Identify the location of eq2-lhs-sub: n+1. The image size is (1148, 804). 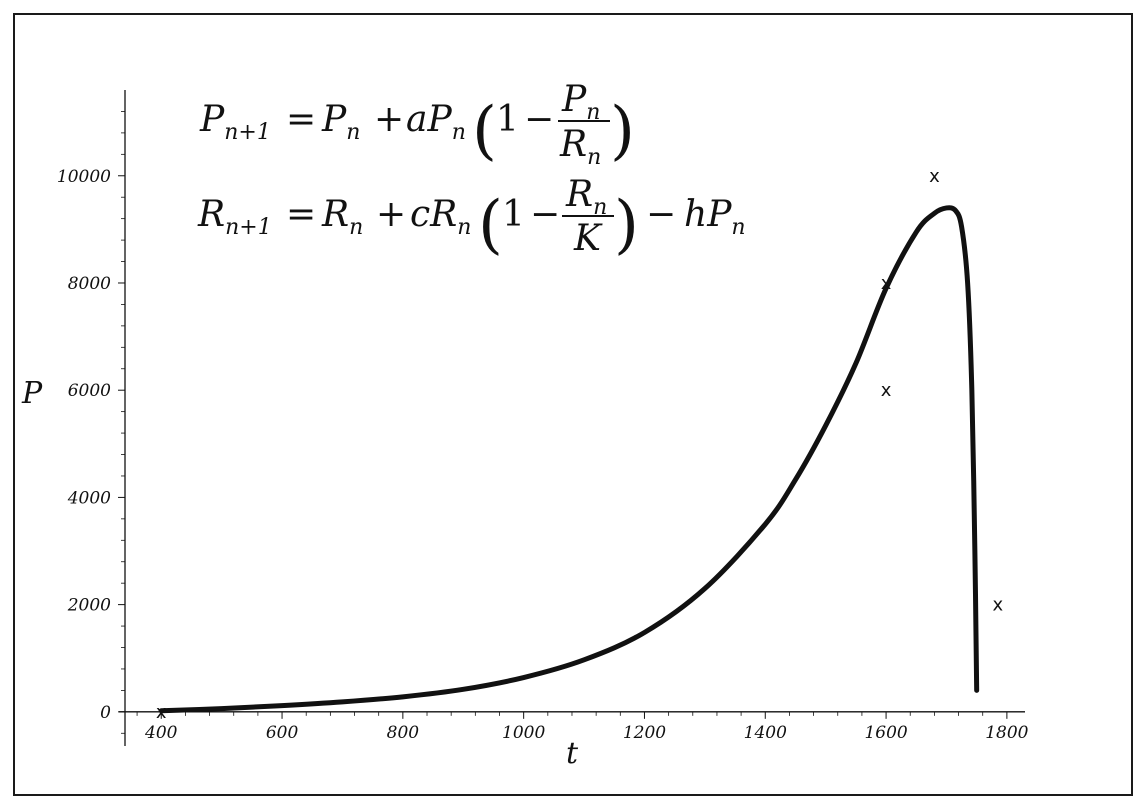
(248, 227).